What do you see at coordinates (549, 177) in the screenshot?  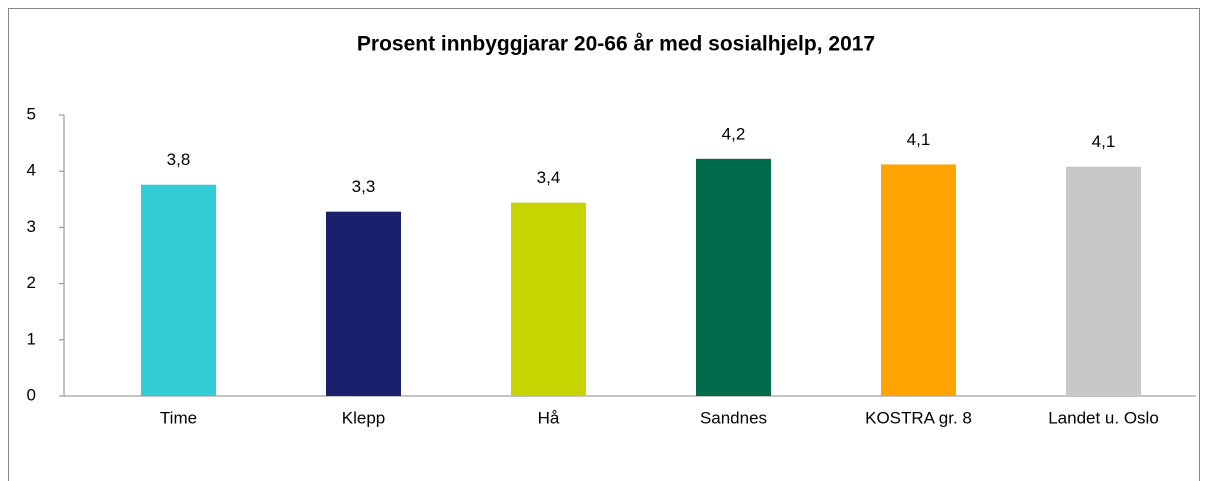 I see `value-label: 3,4` at bounding box center [549, 177].